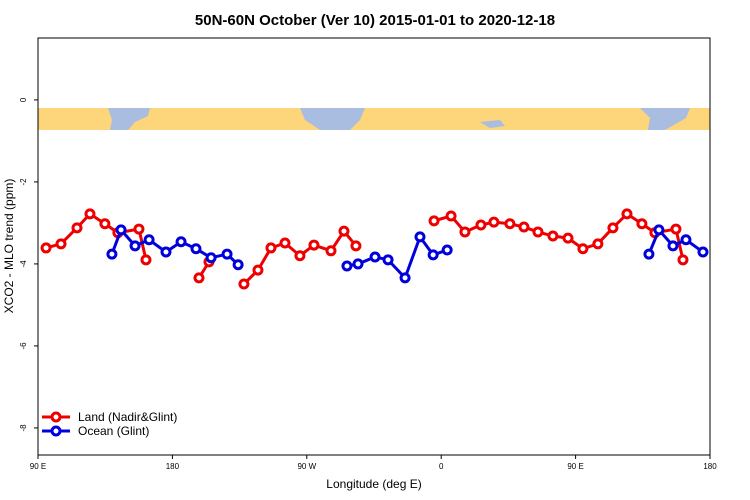  I want to click on map-background, so click(374, 119).